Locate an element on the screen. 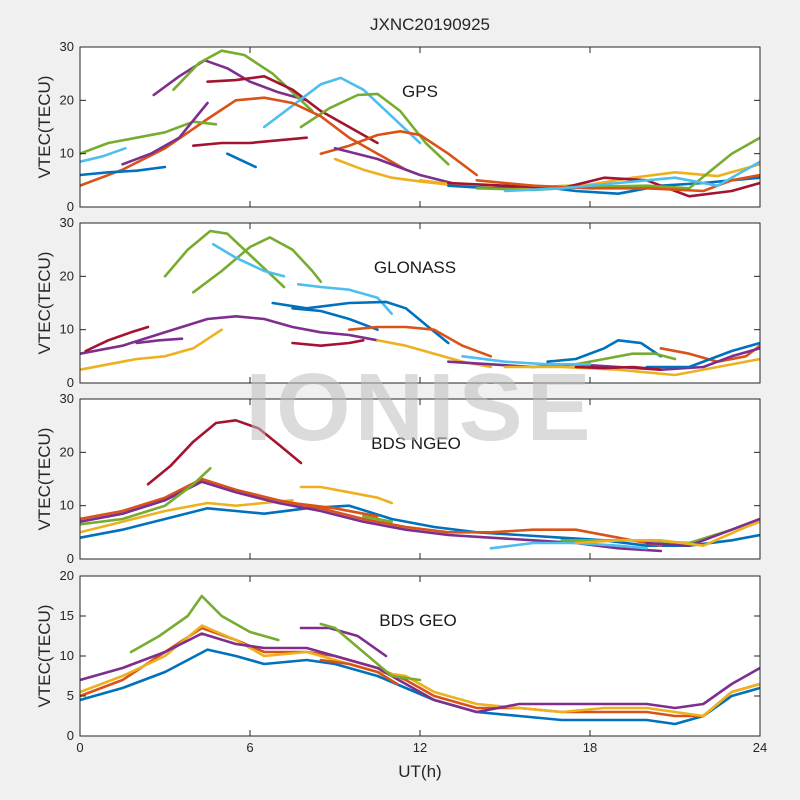  figure-title: JXNC20190925 is located at coordinates (430, 24).